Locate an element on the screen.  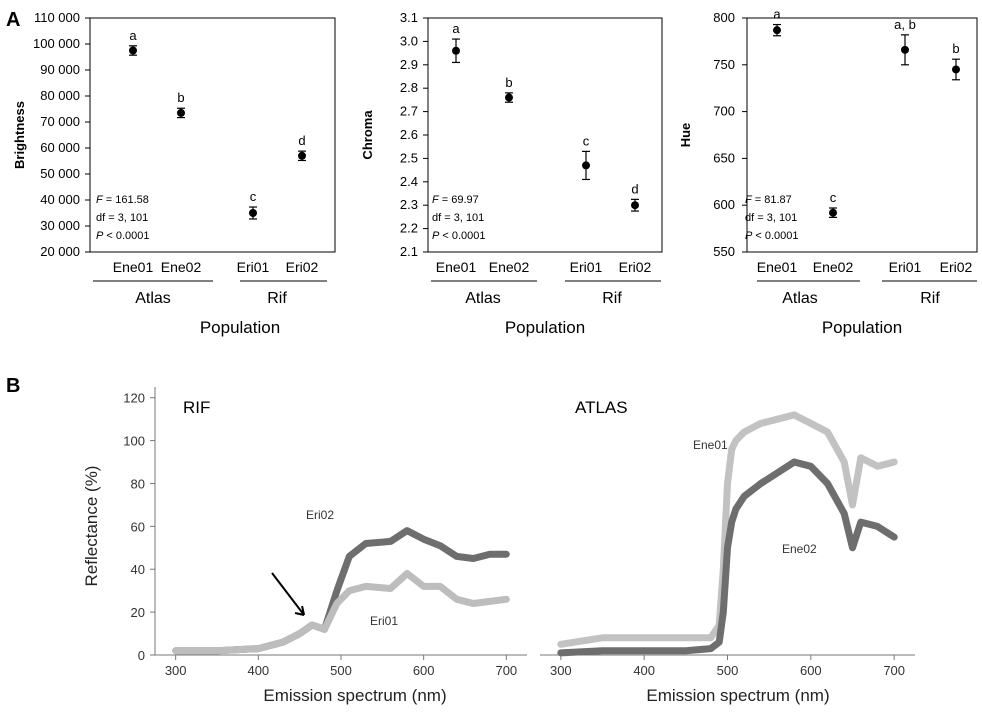
y-tick-label: 2.5 is located at coordinates (409, 157).